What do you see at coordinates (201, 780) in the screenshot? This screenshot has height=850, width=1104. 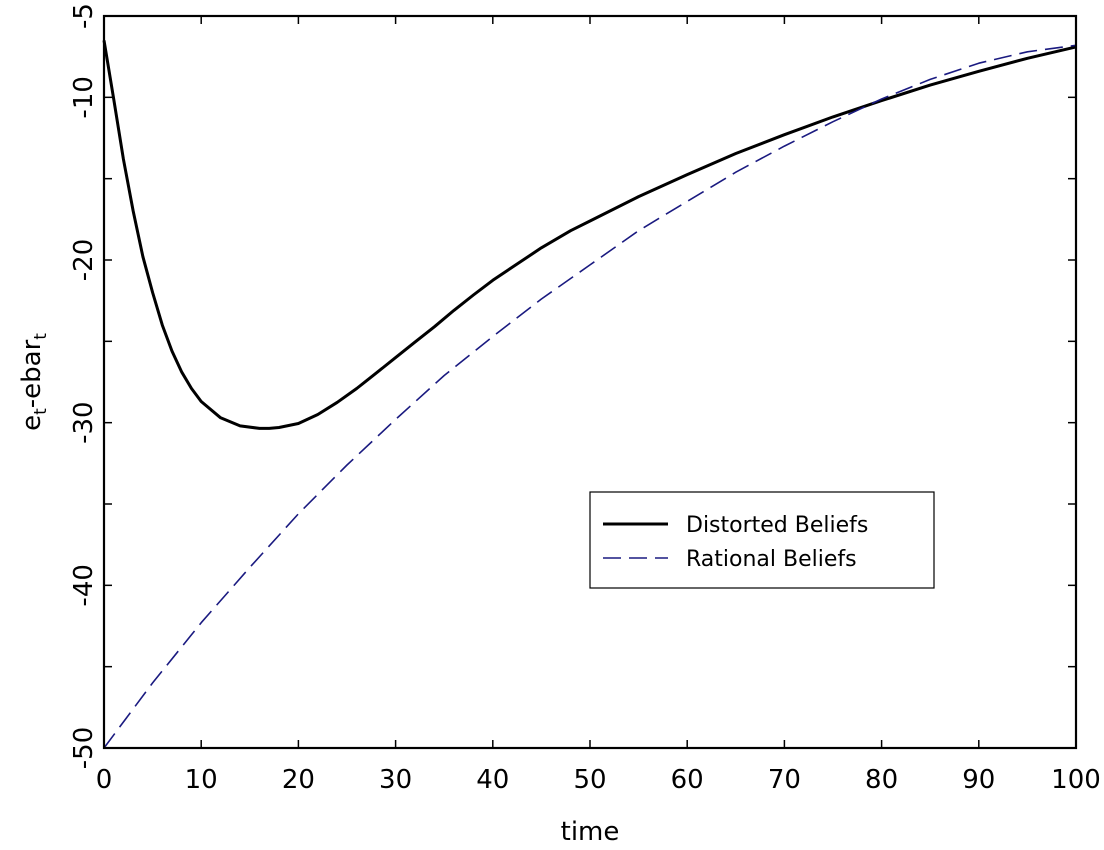 I see `x-tick-label: 10` at bounding box center [201, 780].